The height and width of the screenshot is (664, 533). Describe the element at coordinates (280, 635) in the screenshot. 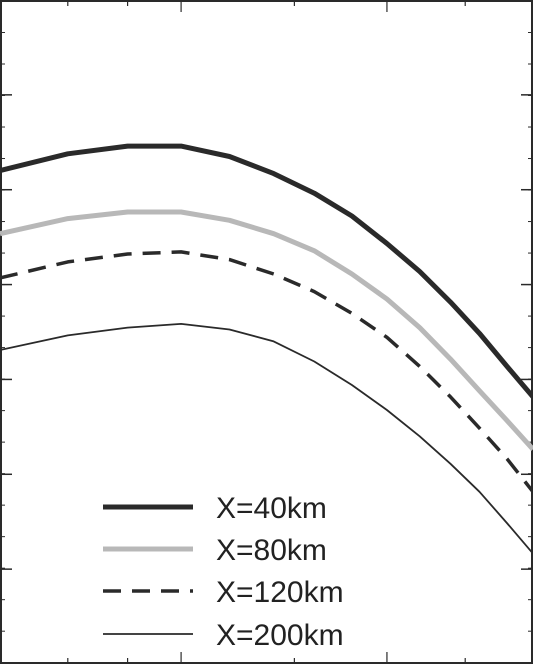

I see `legend-label-x-200km: X=200km` at that location.